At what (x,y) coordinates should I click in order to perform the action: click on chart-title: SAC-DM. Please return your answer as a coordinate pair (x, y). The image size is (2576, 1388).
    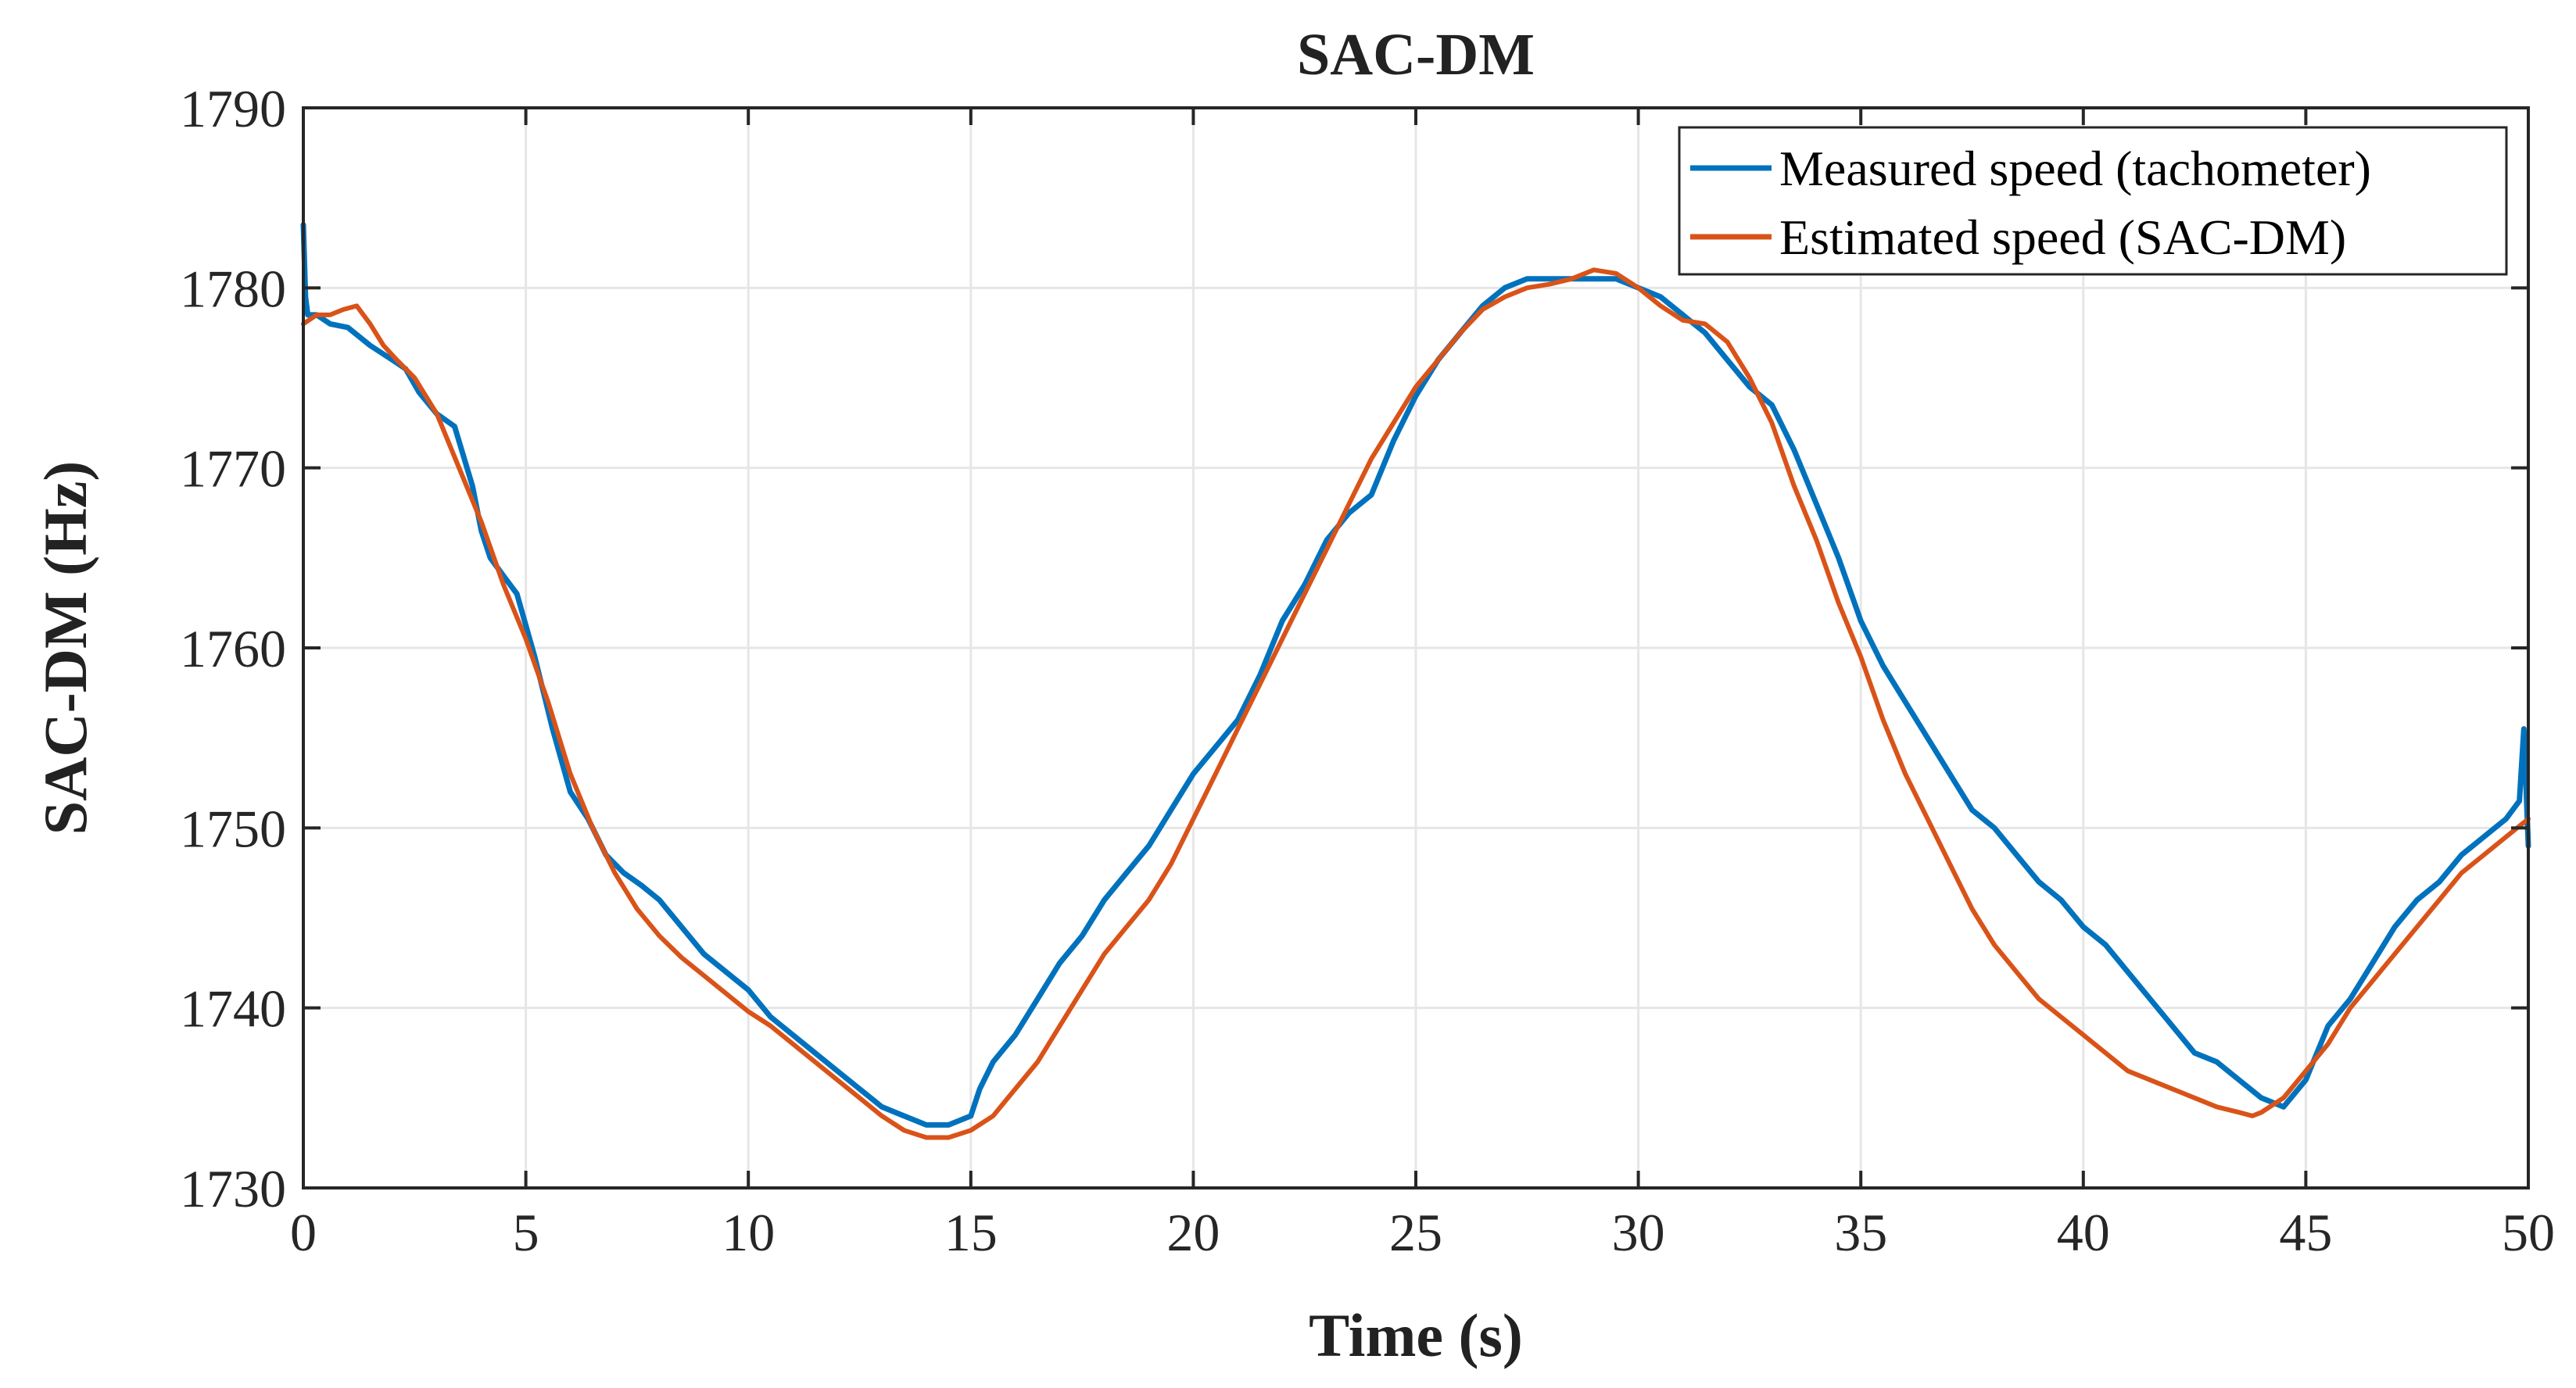
    Looking at the image, I should click on (1416, 55).